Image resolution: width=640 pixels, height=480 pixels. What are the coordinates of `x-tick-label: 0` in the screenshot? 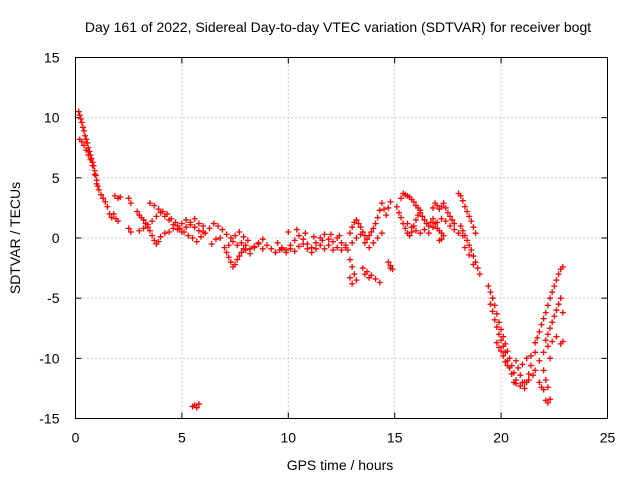 It's located at (76, 438).